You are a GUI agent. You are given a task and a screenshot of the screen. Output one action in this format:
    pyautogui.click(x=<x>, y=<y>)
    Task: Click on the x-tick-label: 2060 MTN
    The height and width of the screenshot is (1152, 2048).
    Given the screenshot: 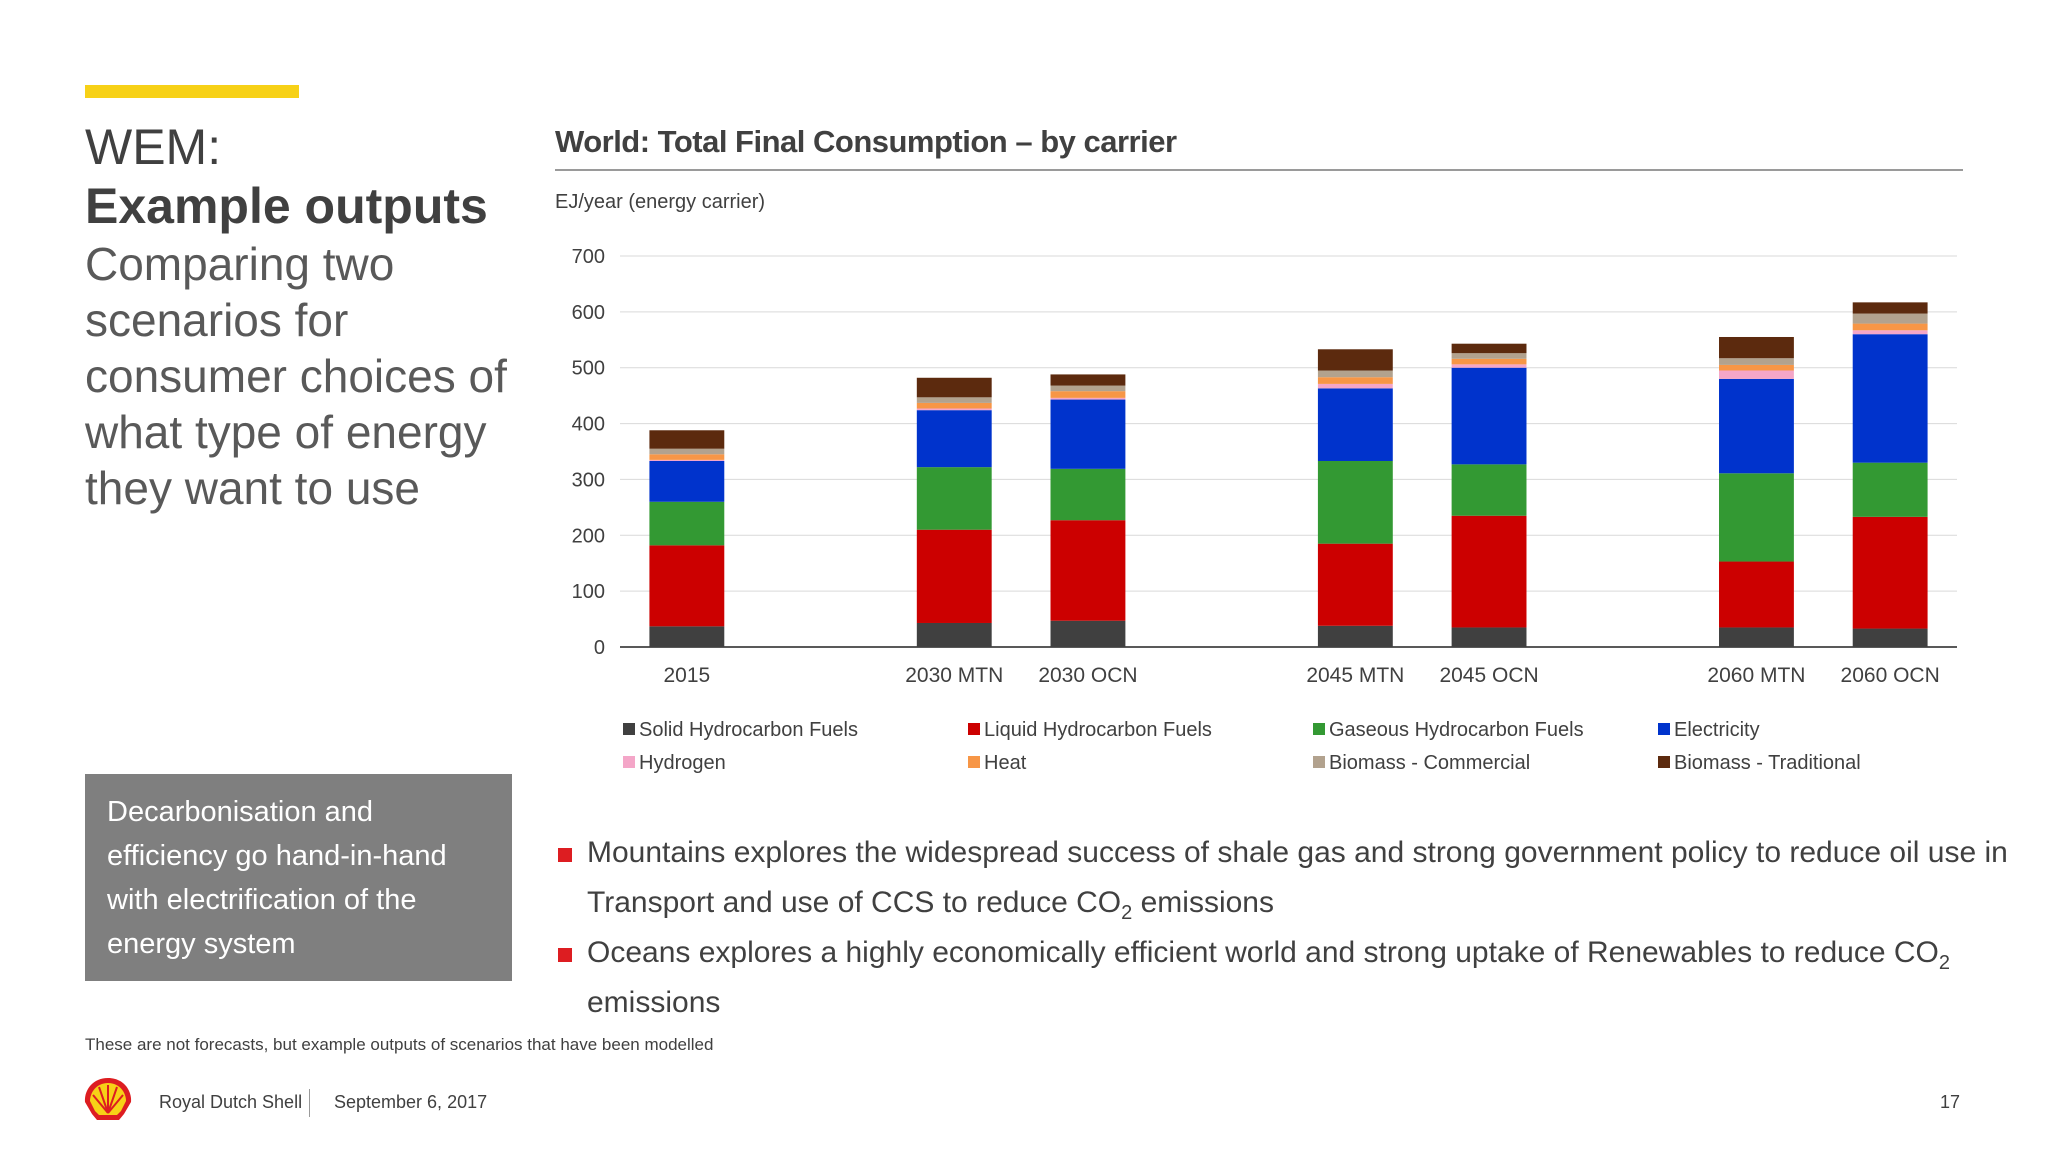 What is the action you would take?
    pyautogui.click(x=1756, y=675)
    